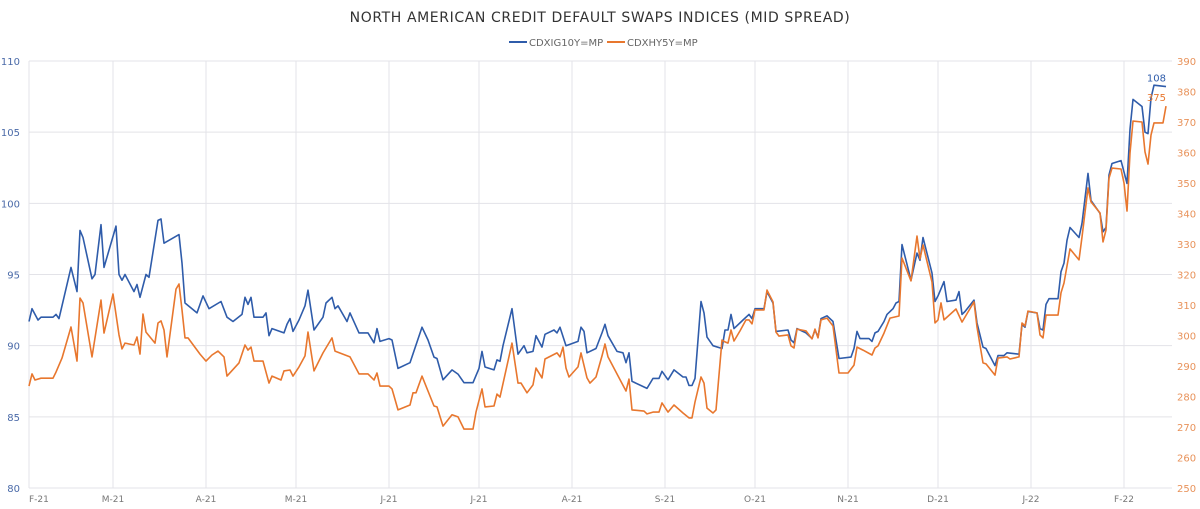 This screenshot has height=509, width=1200. I want to click on y-right-tick-label: 380, so click(1186, 93).